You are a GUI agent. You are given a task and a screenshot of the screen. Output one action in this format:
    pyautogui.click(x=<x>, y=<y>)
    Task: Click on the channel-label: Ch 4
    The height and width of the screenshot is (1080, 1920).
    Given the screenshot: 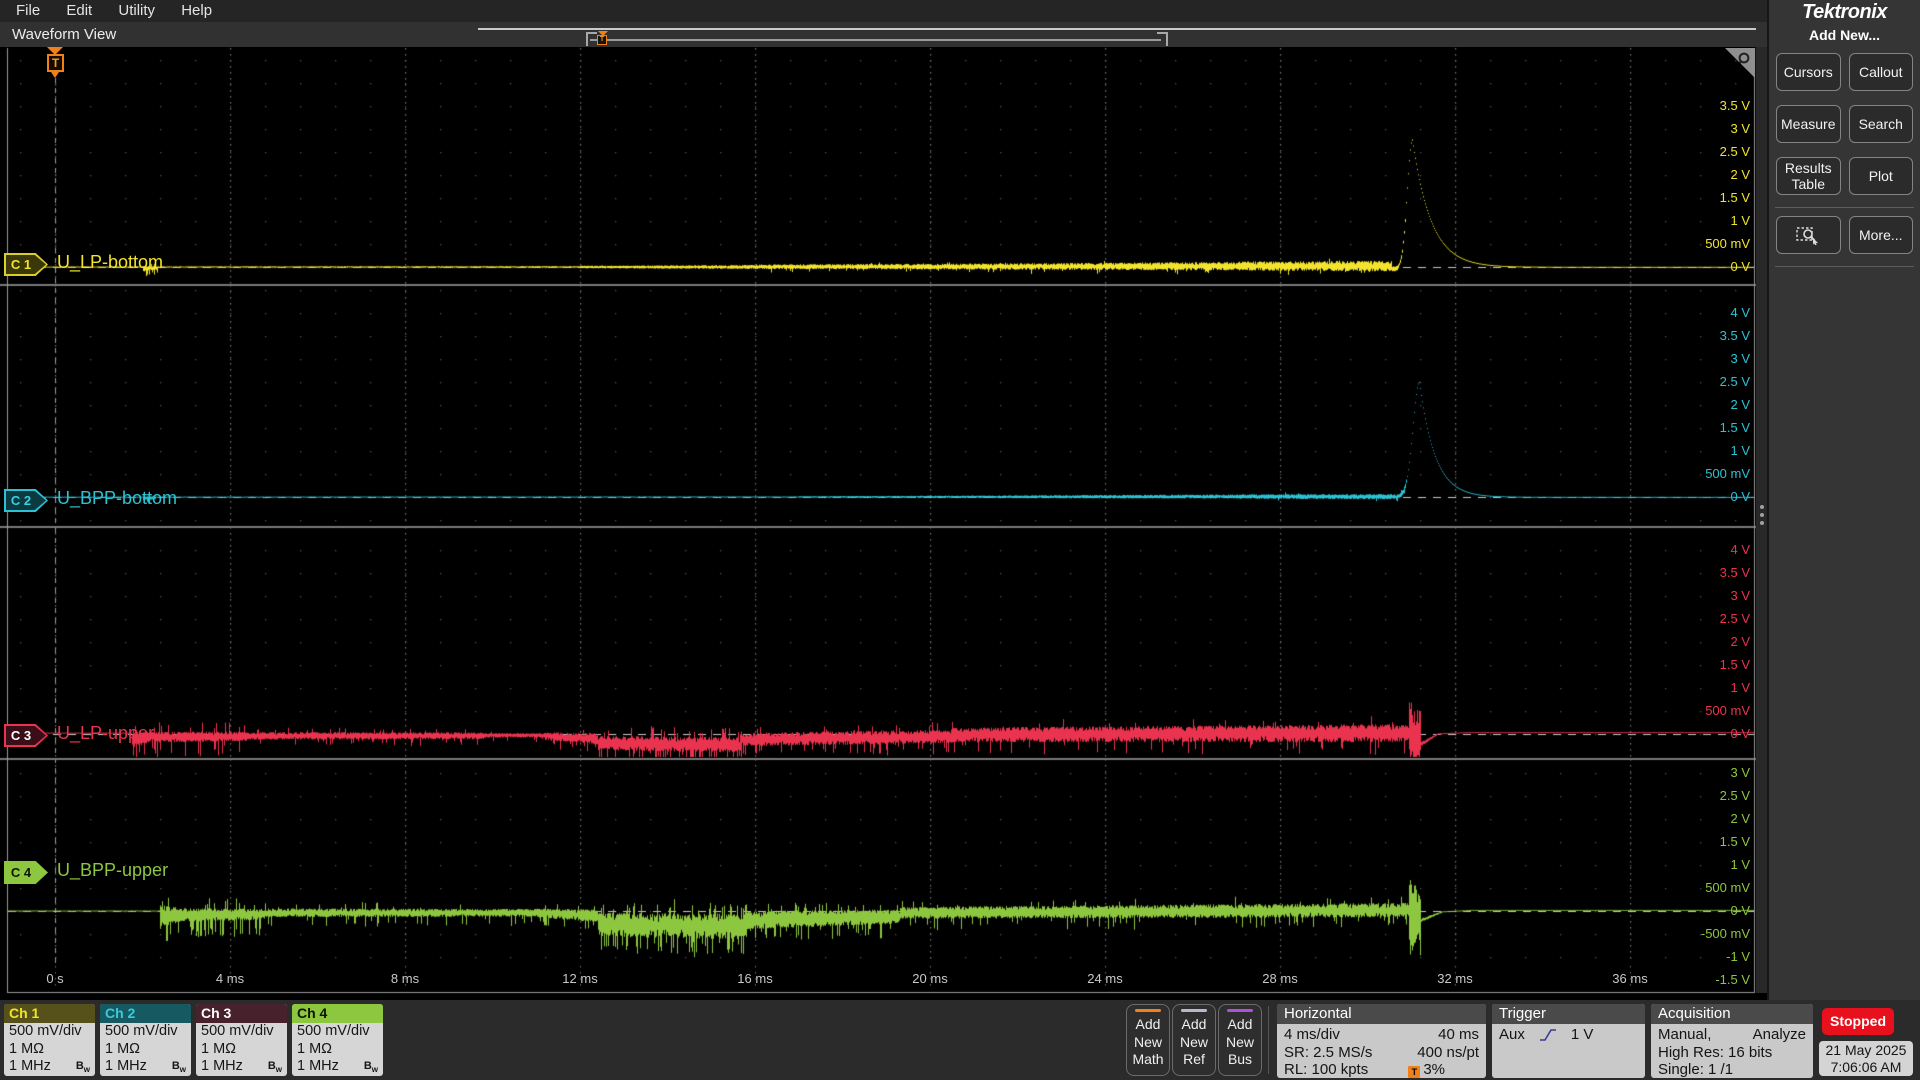 What is the action you would take?
    pyautogui.click(x=337, y=1013)
    